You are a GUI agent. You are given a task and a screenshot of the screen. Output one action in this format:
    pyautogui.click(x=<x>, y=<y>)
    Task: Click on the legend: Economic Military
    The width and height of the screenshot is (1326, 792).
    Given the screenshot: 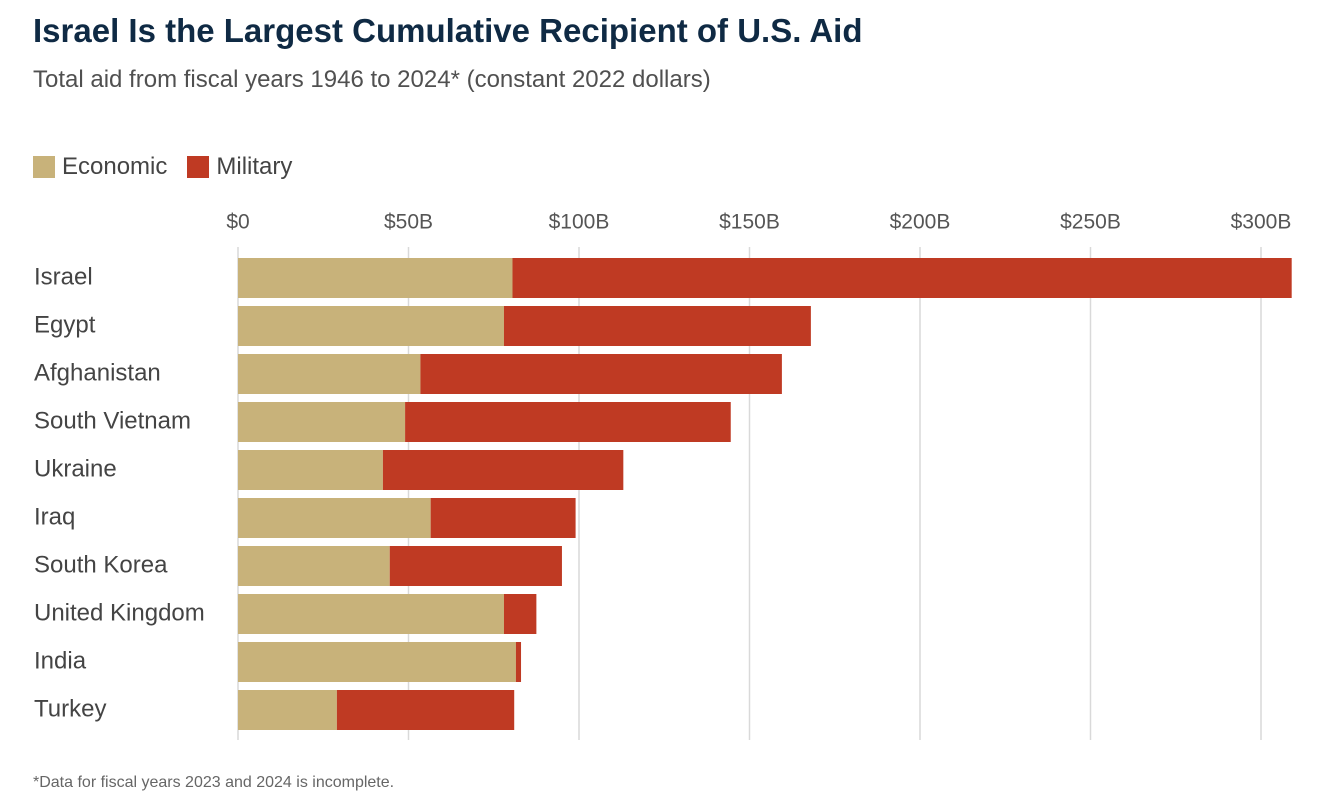 What is the action you would take?
    pyautogui.click(x=172, y=167)
    